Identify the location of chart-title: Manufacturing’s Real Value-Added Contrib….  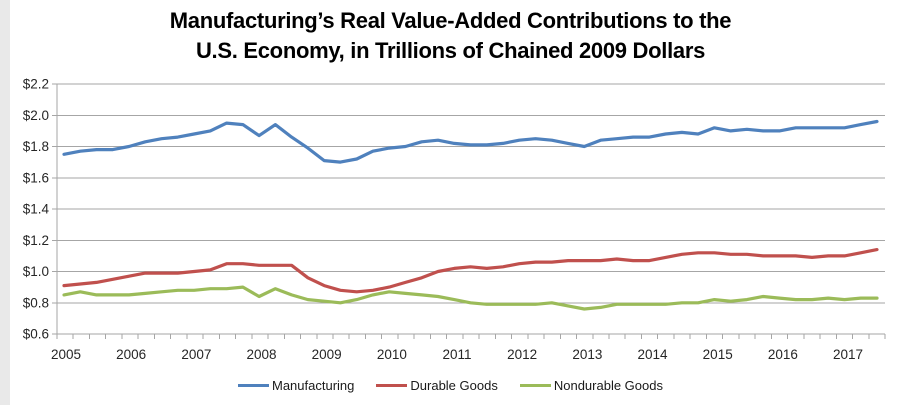
(450, 36).